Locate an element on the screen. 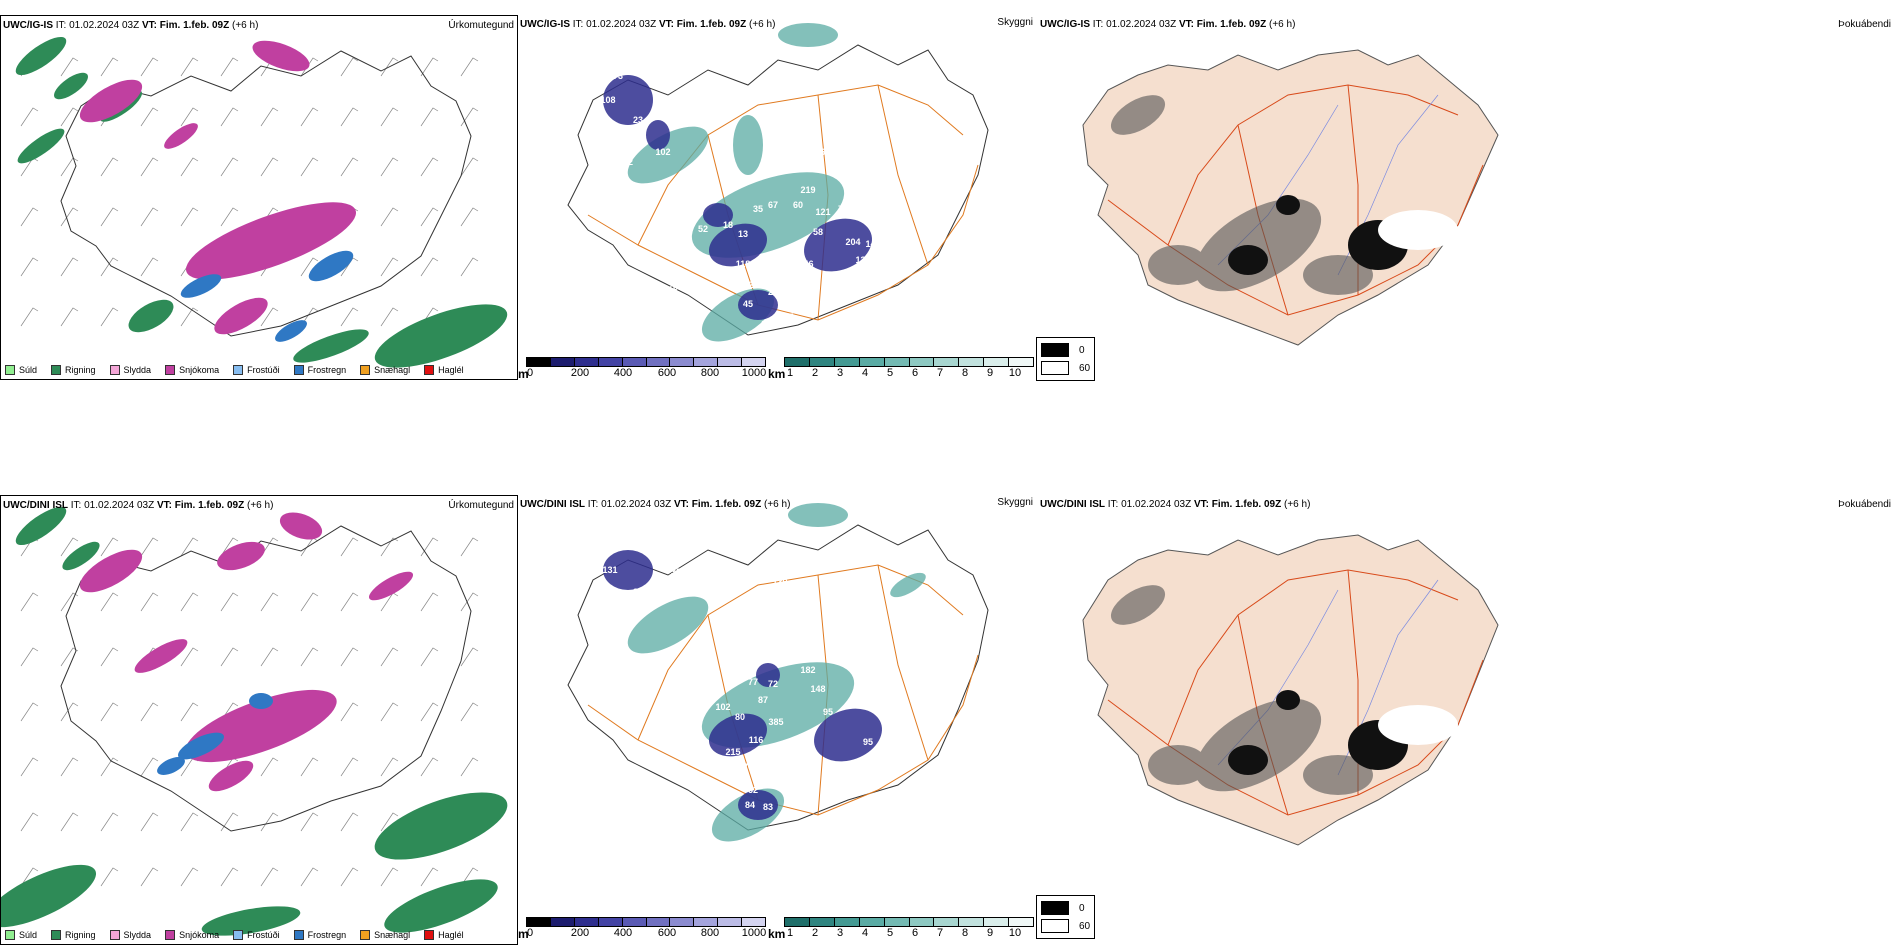  cloud-top-label: 14 is located at coordinates (728, 552).